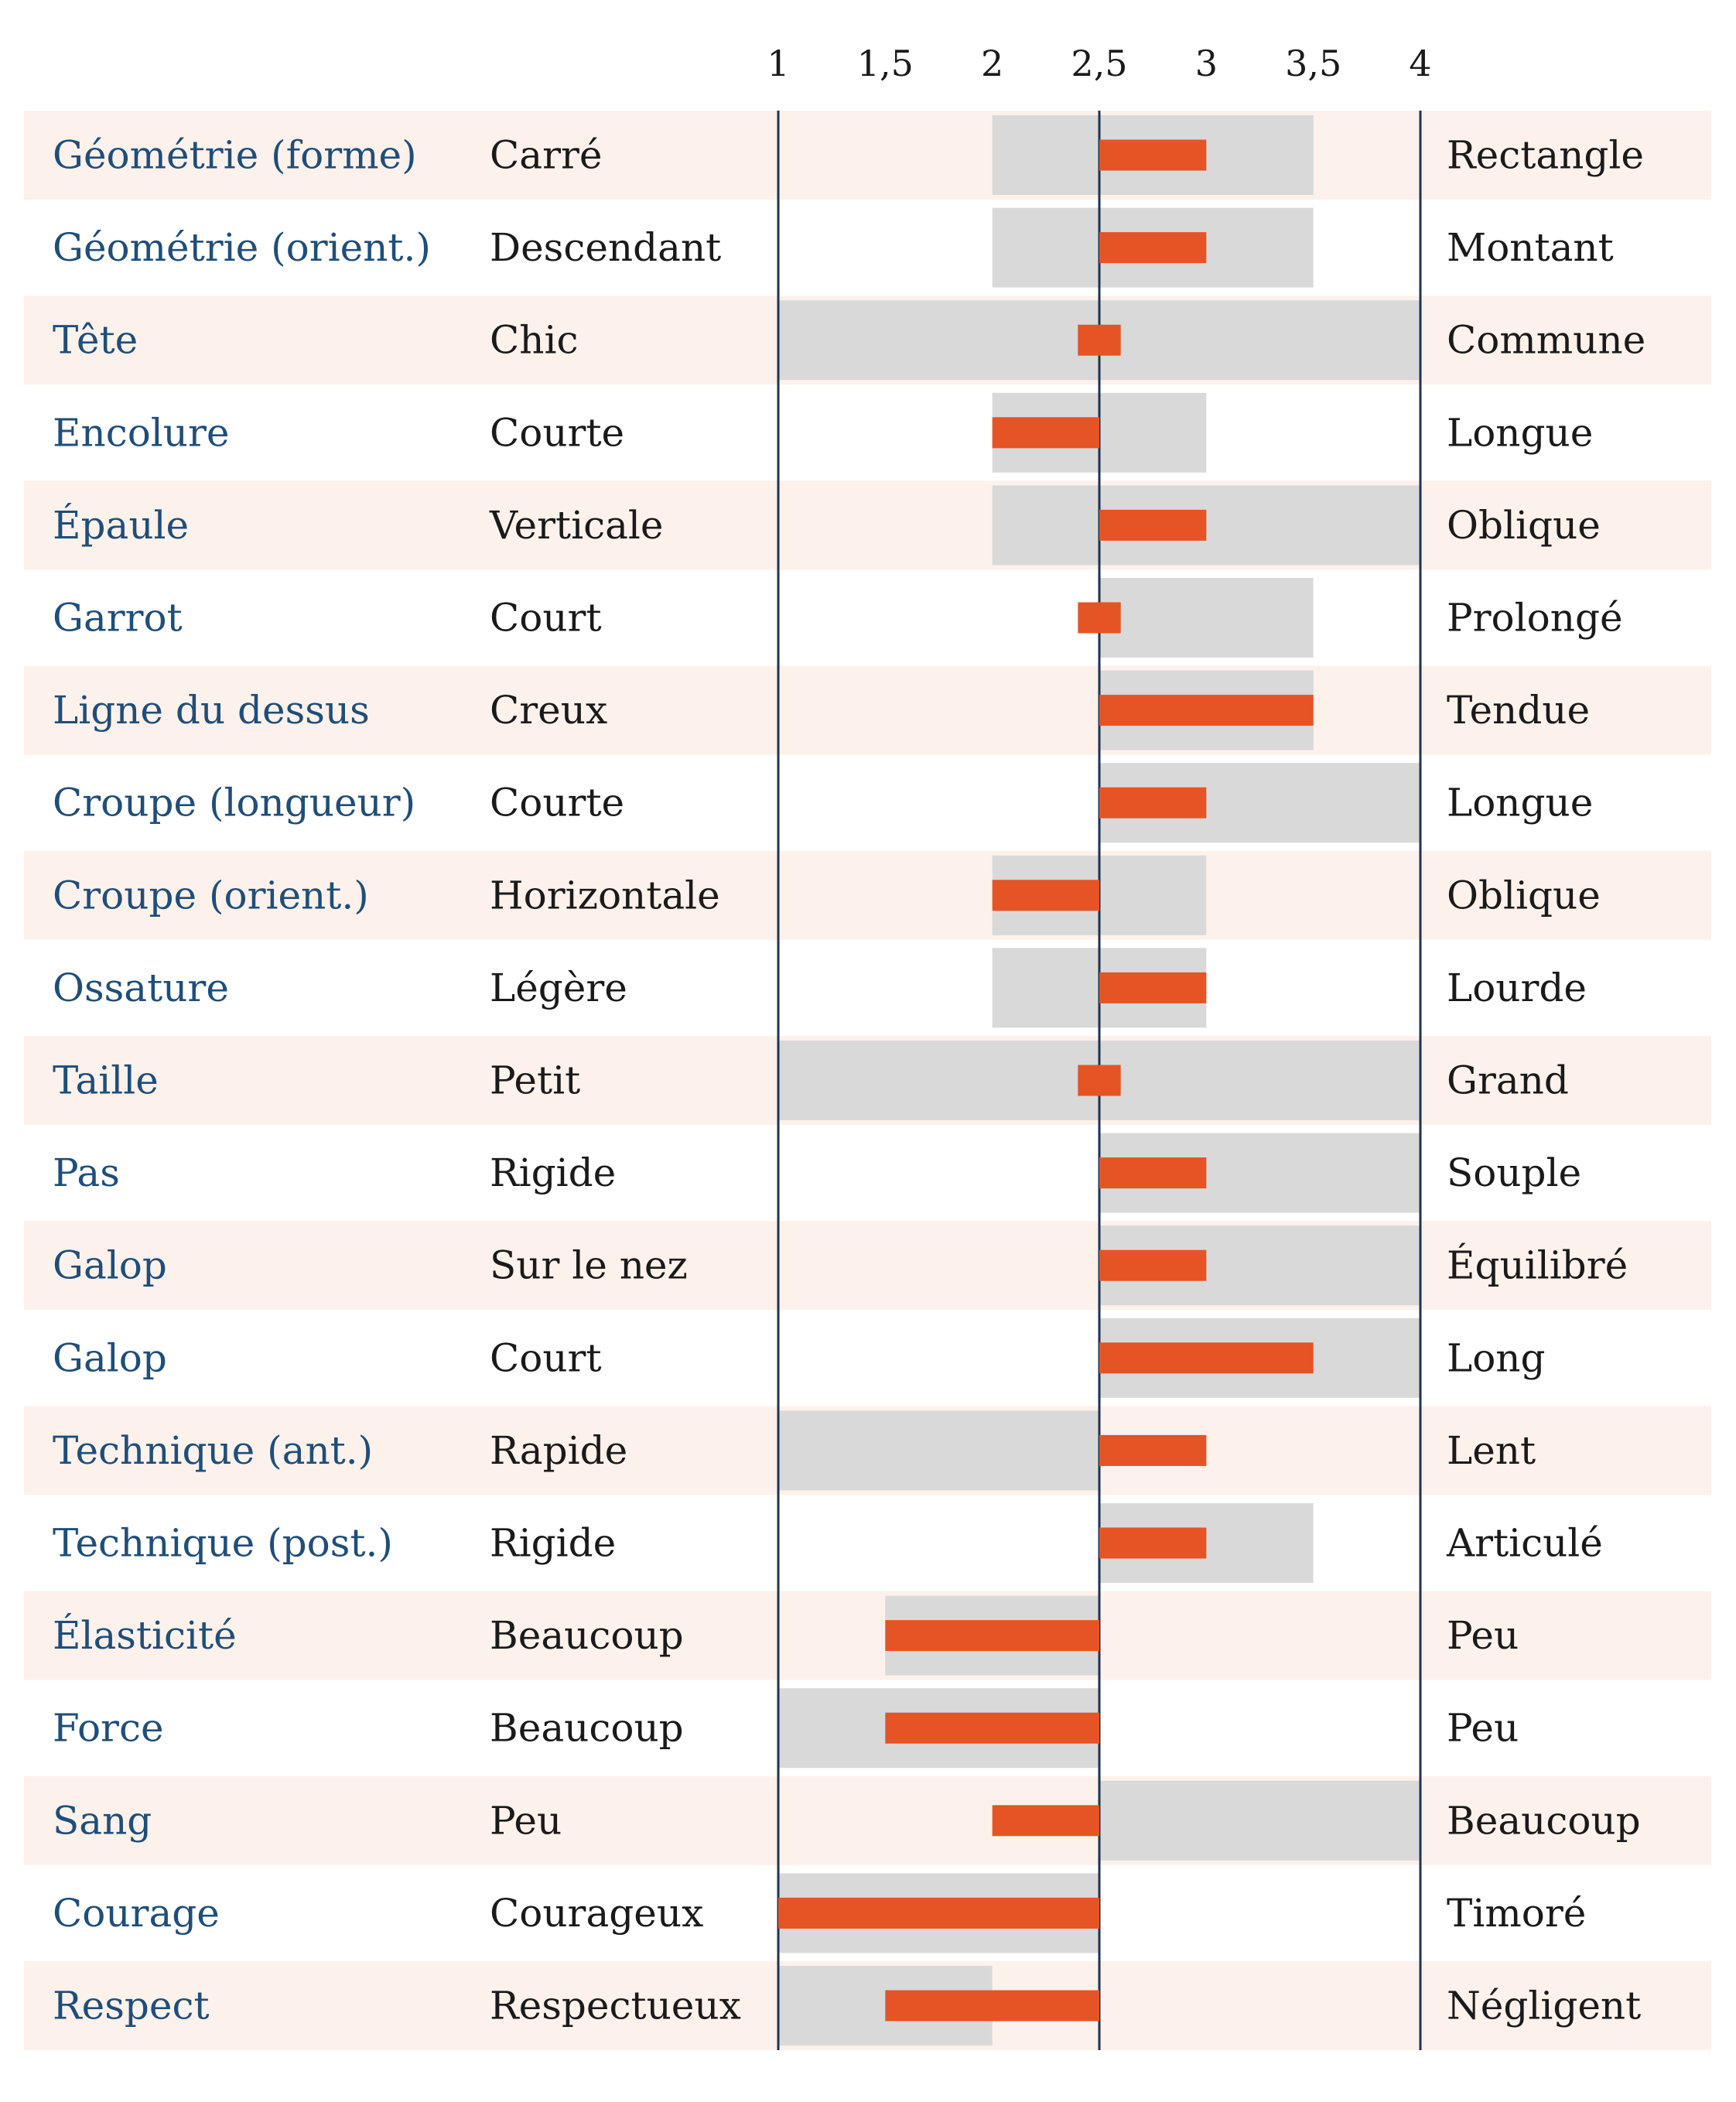 The width and height of the screenshot is (1736, 2102). Describe the element at coordinates (136, 1913) in the screenshot. I see `category-label: Courage` at that location.